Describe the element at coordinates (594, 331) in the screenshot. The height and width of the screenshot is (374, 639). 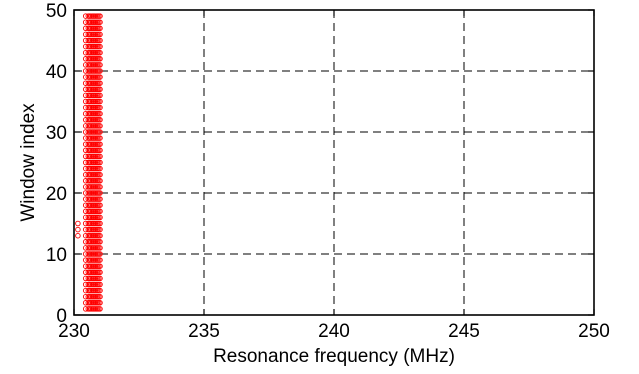
I see `x-tick-label: 250` at that location.